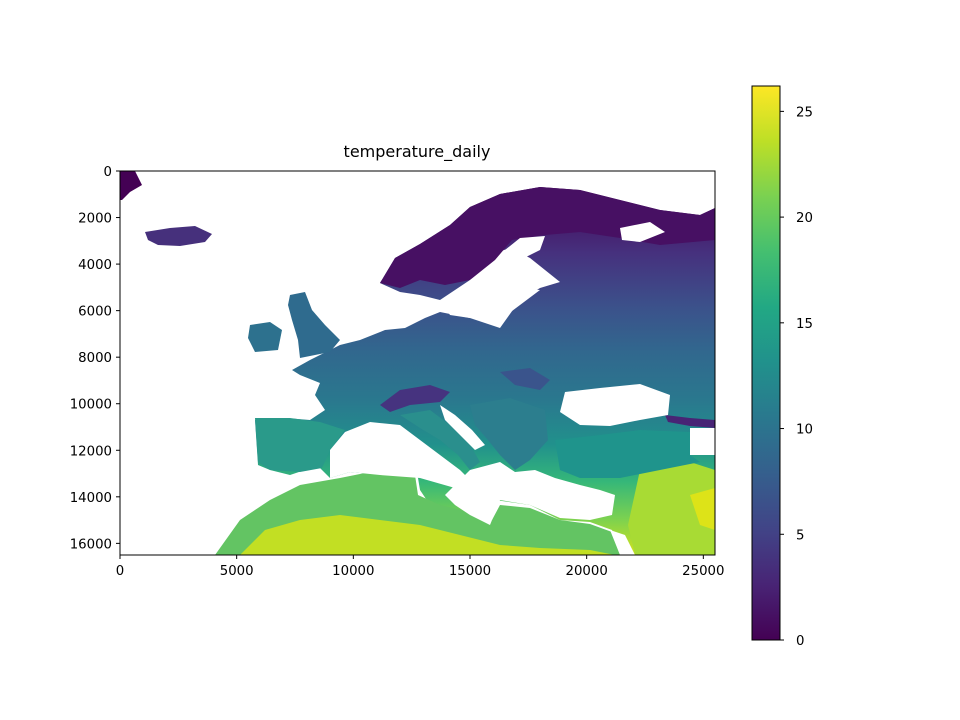 The width and height of the screenshot is (960, 720). I want to click on colorbar-tick-label: 0, so click(800, 641).